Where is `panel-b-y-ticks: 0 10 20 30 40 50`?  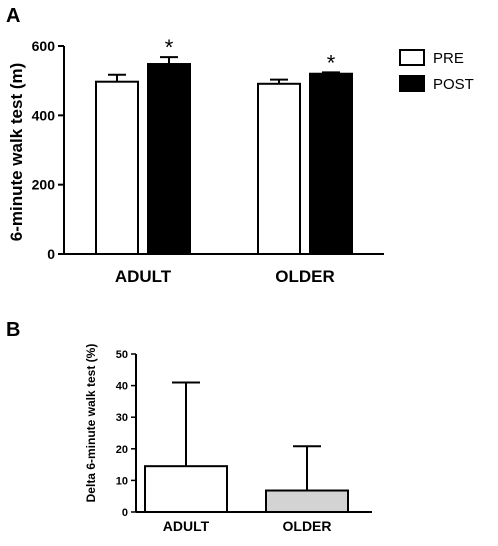
panel-b-y-ticks: 0 10 20 30 40 50 is located at coordinates (126, 434).